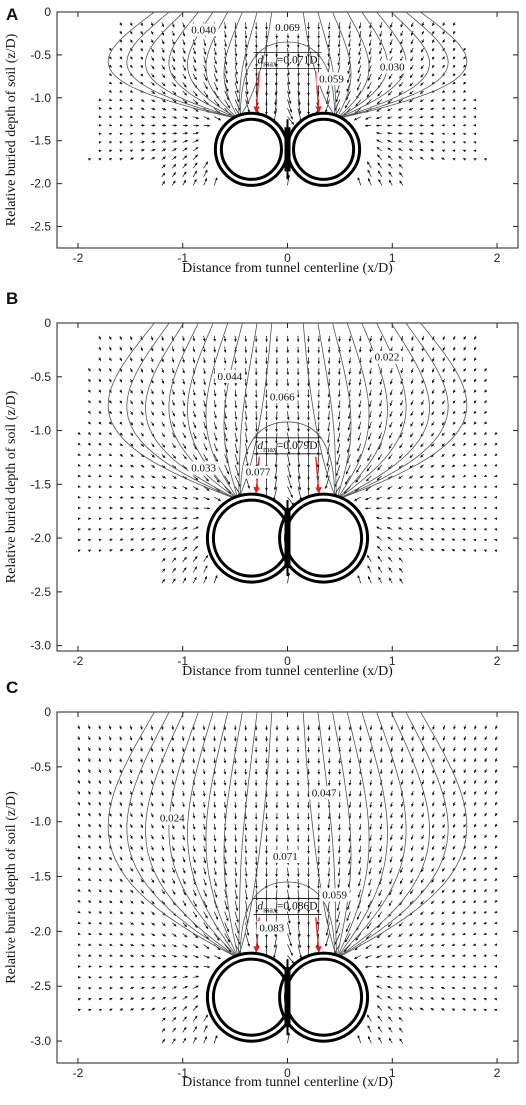  Describe the element at coordinates (287, 459) in the screenshot. I see `contour-line-inner` at that location.